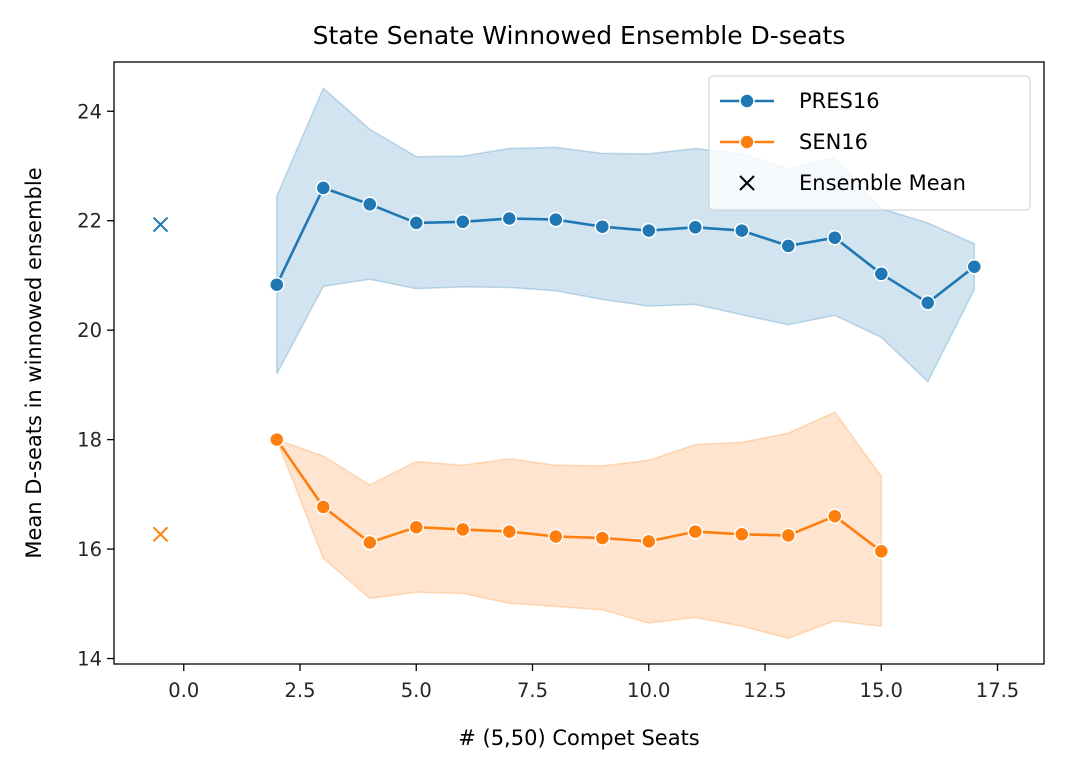 The image size is (1076, 773). Describe the element at coordinates (95, 385) in the screenshot. I see `y-axis: 14 16 18 20 22 24` at that location.